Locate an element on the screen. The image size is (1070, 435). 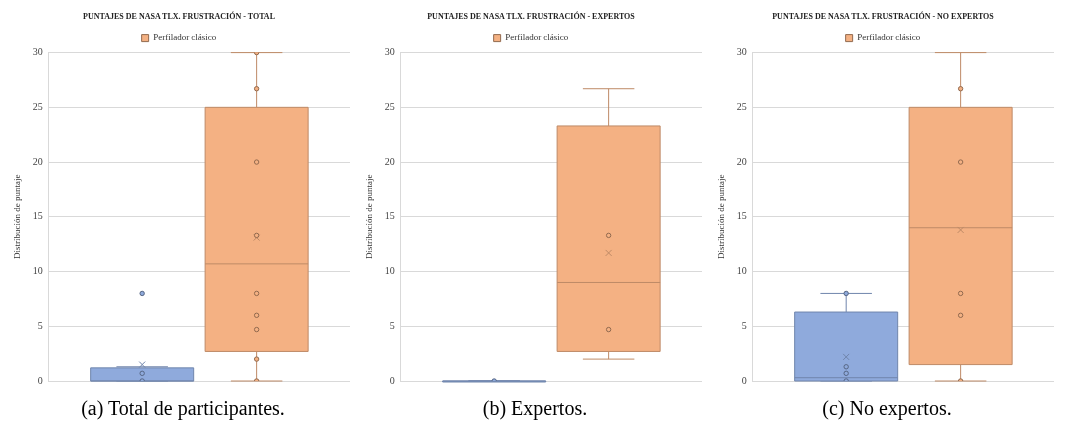
chart-title: PUNTAJES DE NASA TLX. FRUSTRACIÓN - TOTAL is located at coordinates (179, 15).